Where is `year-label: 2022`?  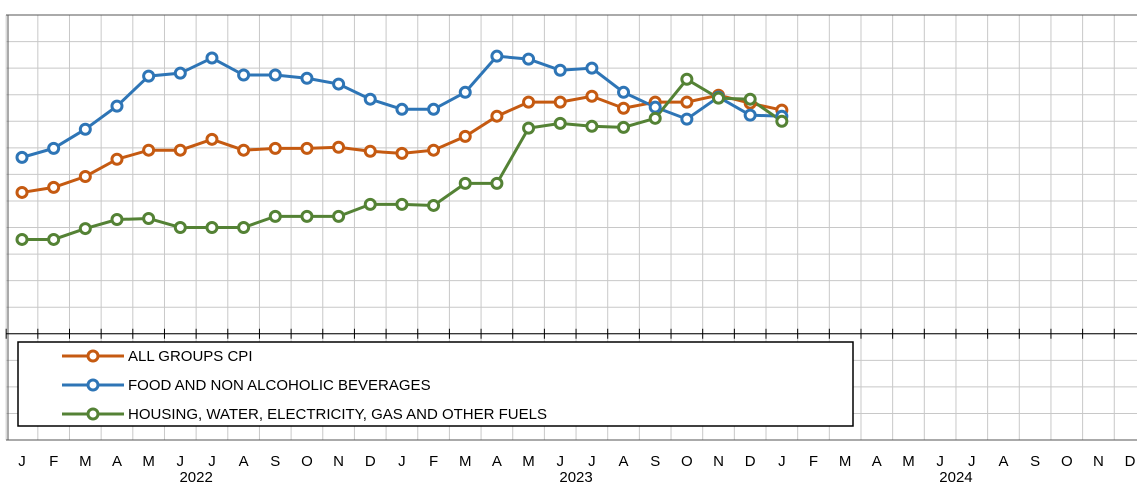
year-label: 2022 is located at coordinates (195, 476).